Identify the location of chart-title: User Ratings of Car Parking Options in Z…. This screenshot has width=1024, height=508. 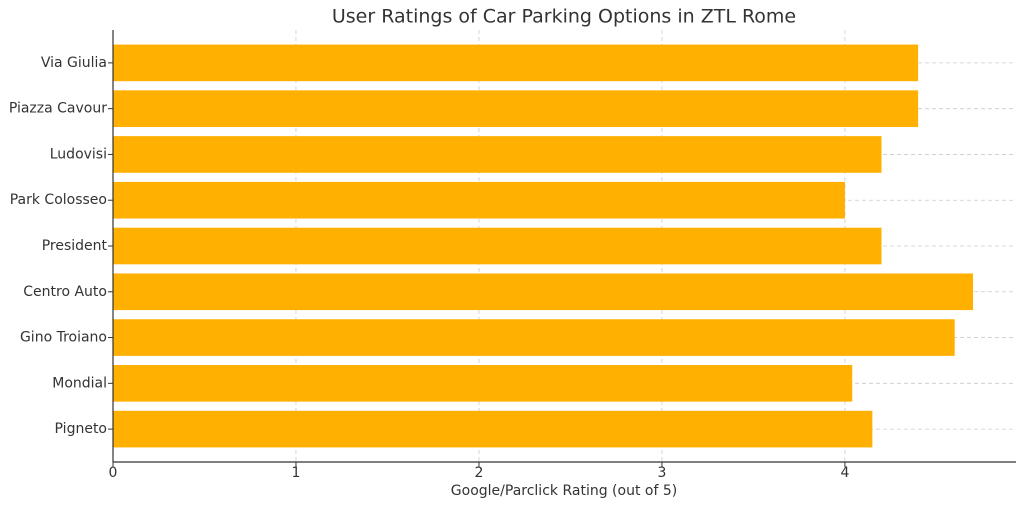
(564, 17).